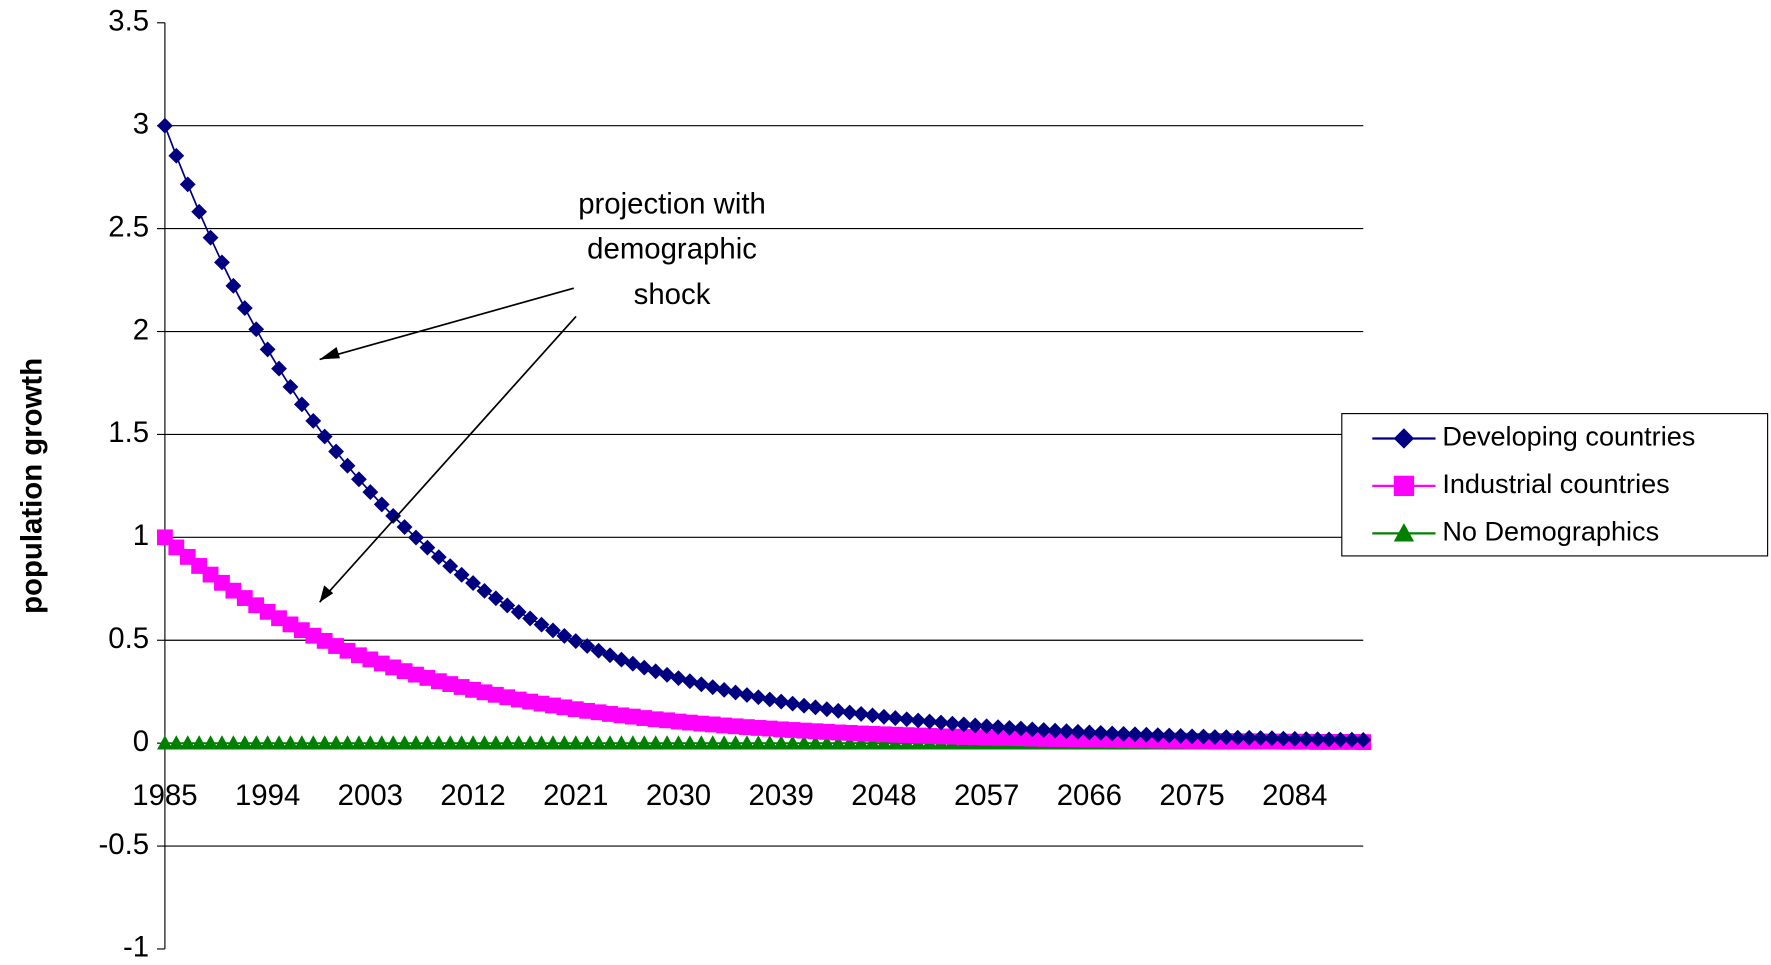 This screenshot has height=965, width=1771. I want to click on legend-label: Industrial countries, so click(1555, 483).